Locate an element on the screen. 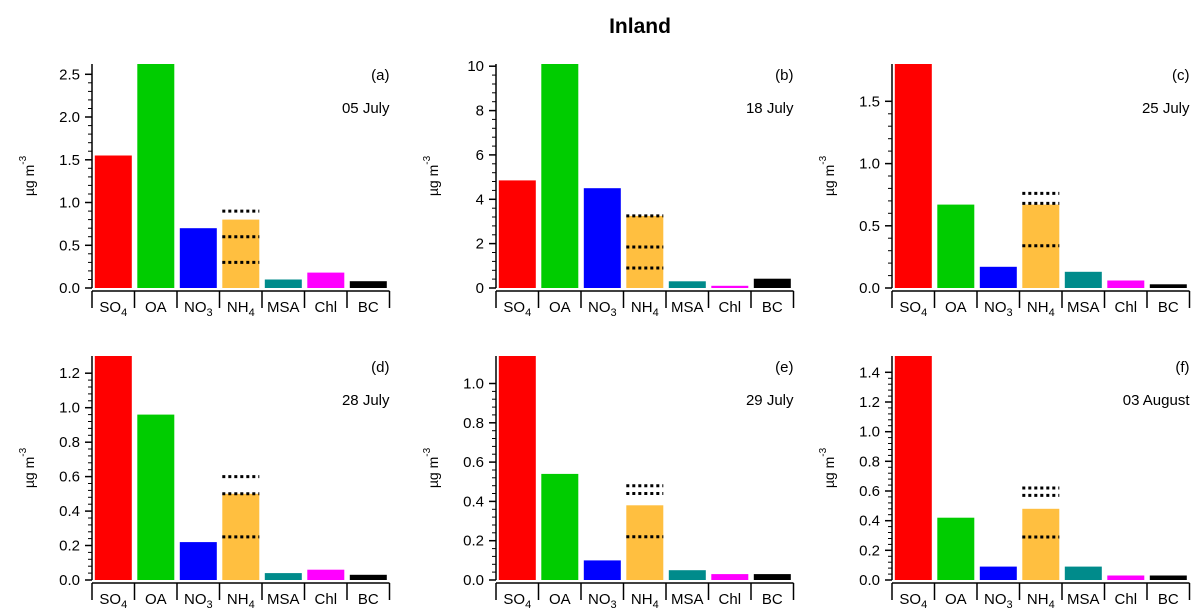 This screenshot has width=1194, height=610. y-tick-label: 0.2 is located at coordinates (869, 550).